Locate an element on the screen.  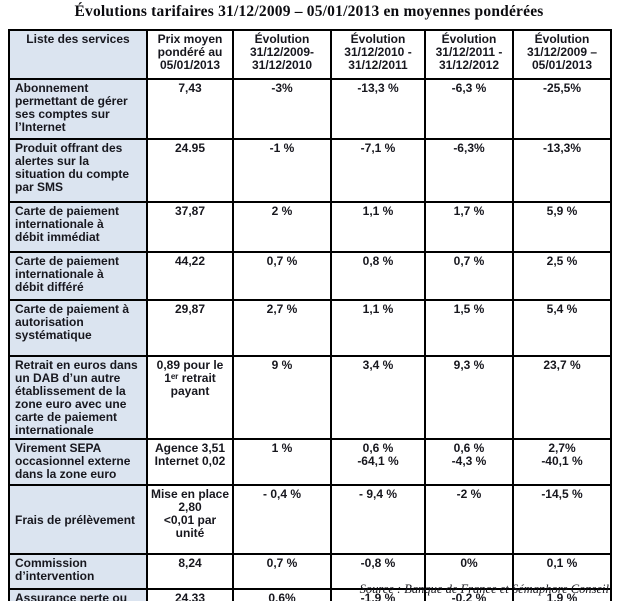
value-cell: 37,87 is located at coordinates (190, 227).